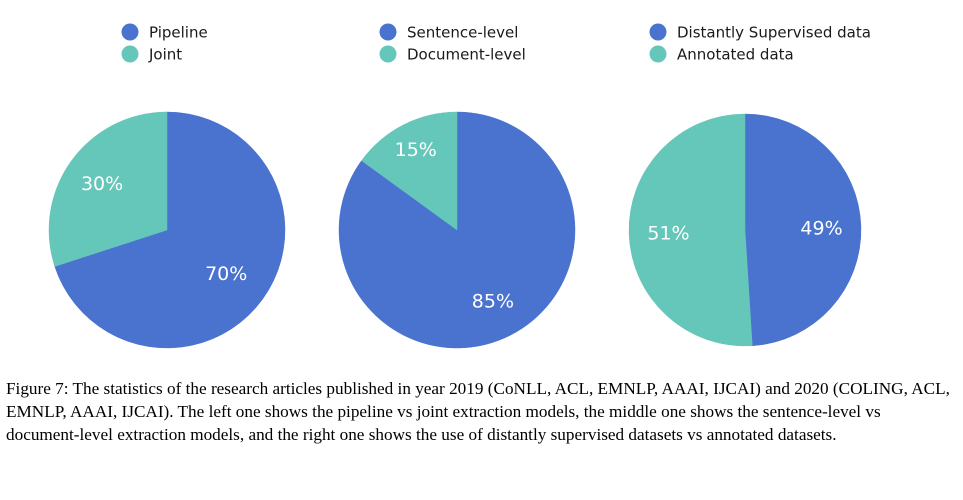  What do you see at coordinates (668, 233) in the screenshot?
I see `slice-percent-label: 51%` at bounding box center [668, 233].